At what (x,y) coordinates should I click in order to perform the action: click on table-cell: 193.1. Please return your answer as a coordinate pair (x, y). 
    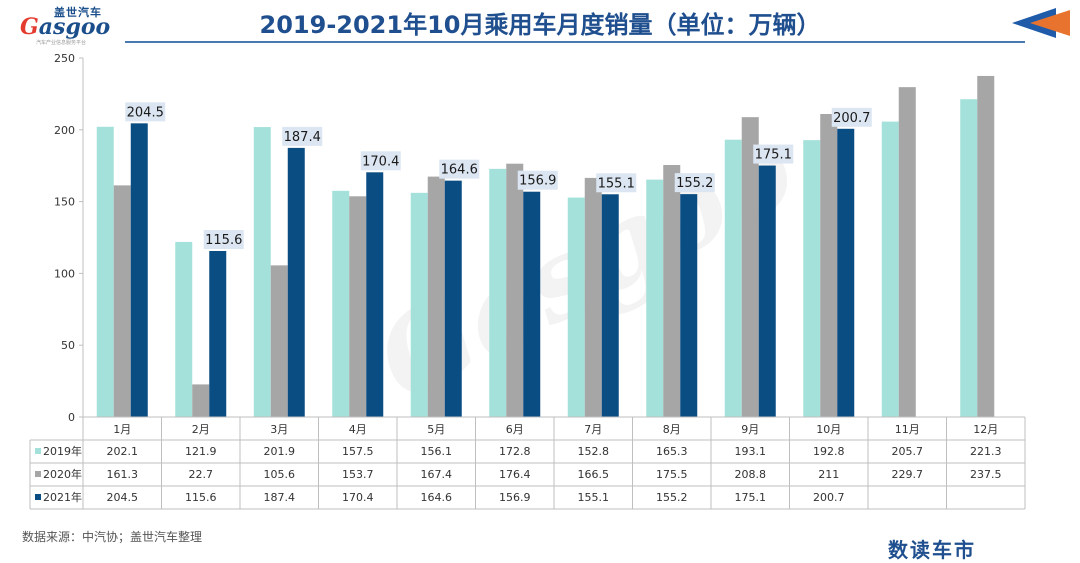
    Looking at the image, I should click on (751, 451).